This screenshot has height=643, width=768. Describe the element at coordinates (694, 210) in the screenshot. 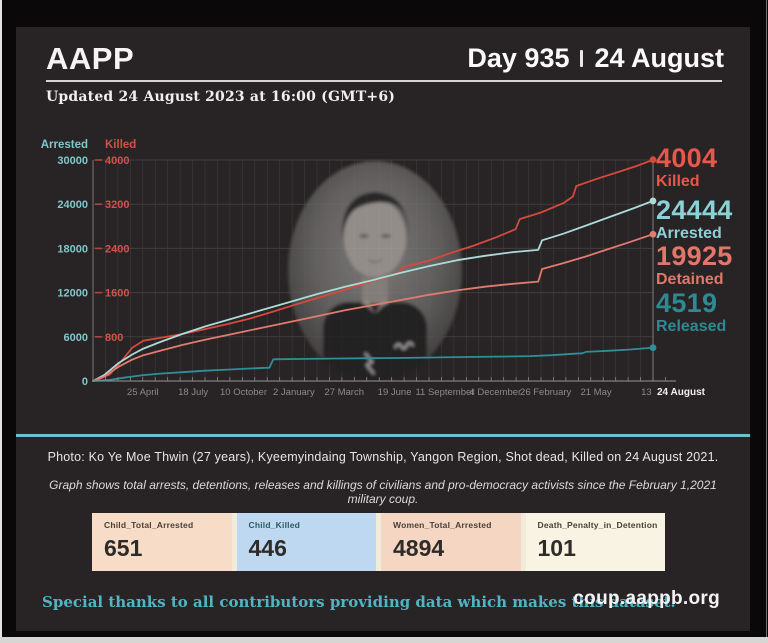

I see `stat-arrested-value: 24444` at that location.